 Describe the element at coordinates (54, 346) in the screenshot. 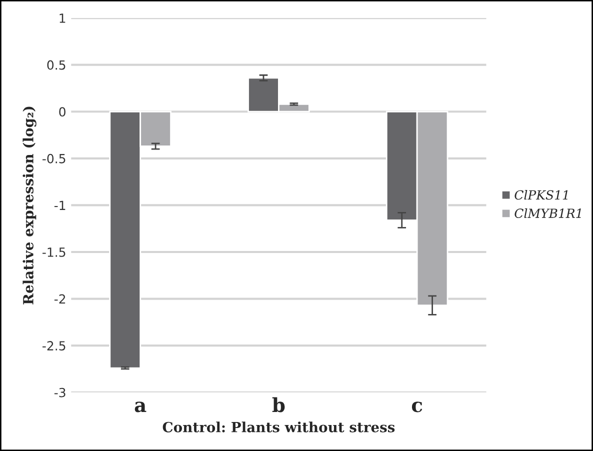

I see `y-tick-label: -2.5` at that location.